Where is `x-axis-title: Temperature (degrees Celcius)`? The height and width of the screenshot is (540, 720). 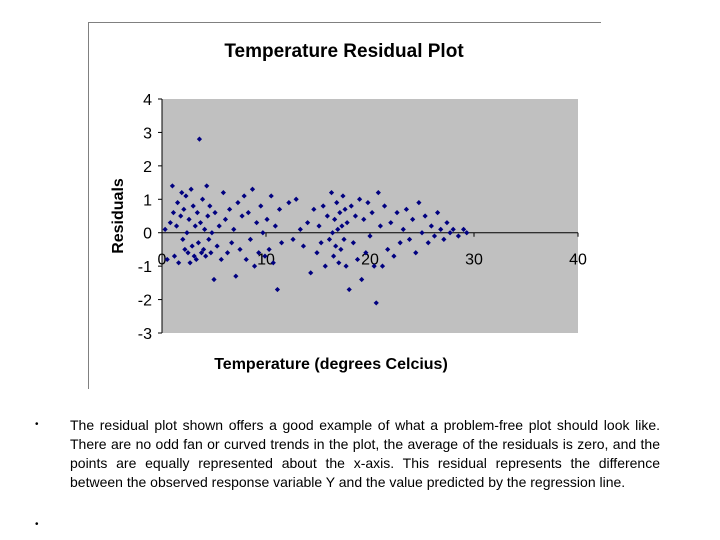 x-axis-title: Temperature (degrees Celcius) is located at coordinates (331, 364).